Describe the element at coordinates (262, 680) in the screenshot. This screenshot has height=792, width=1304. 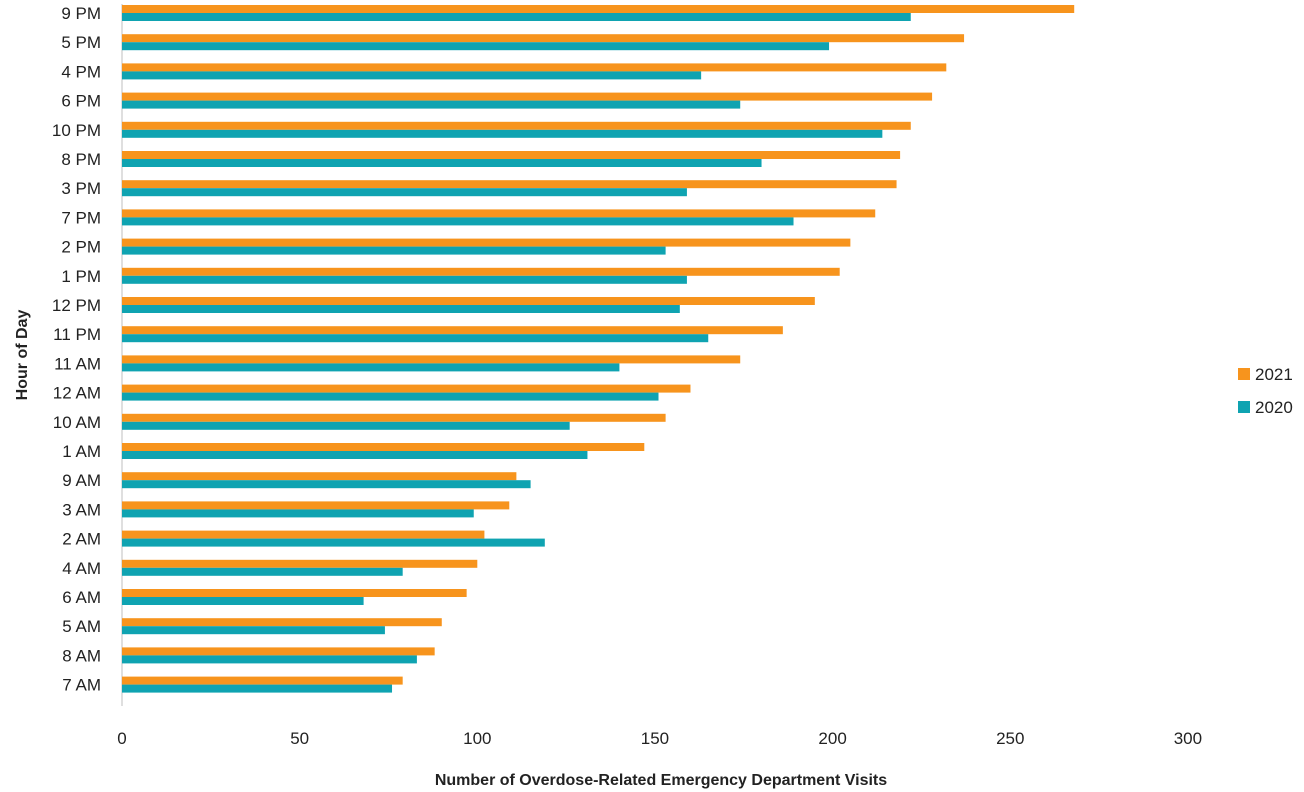
I see `bar-2021-7-am` at that location.